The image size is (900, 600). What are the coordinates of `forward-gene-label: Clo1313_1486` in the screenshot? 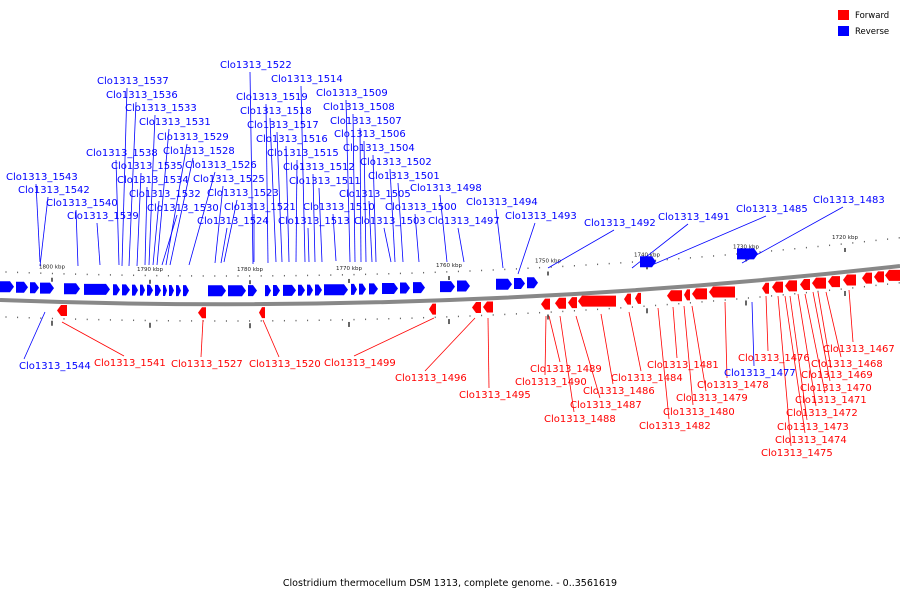 It's located at (619, 391).